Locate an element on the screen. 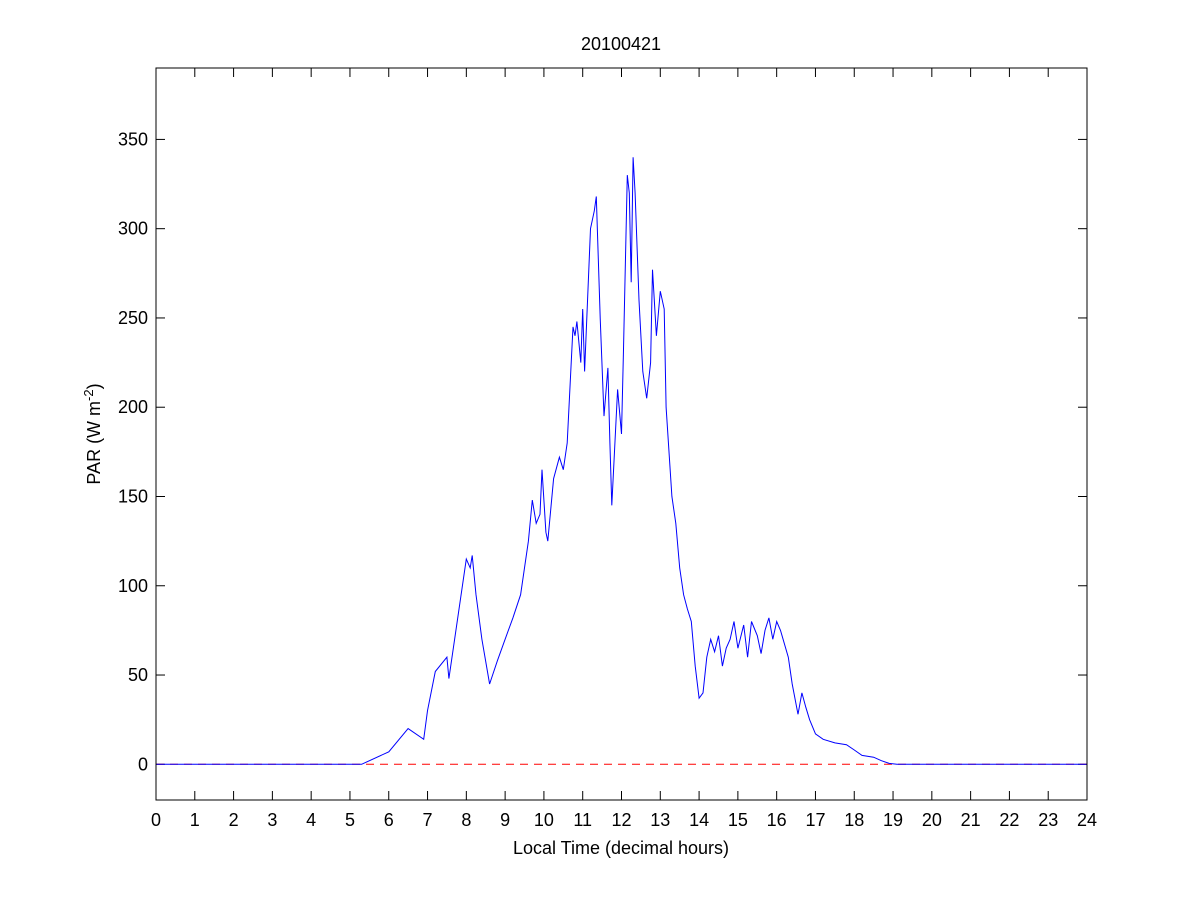 The width and height of the screenshot is (1201, 905). x-tick-label: 6 is located at coordinates (389, 820).